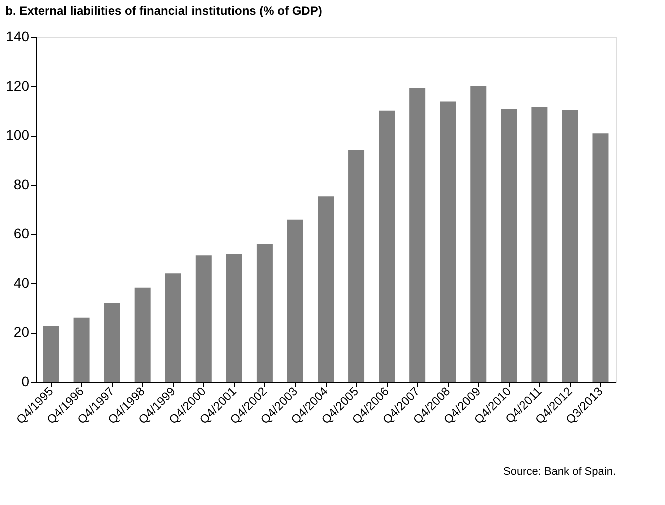 The width and height of the screenshot is (665, 505). I want to click on y-tick-label: 20, so click(22, 332).